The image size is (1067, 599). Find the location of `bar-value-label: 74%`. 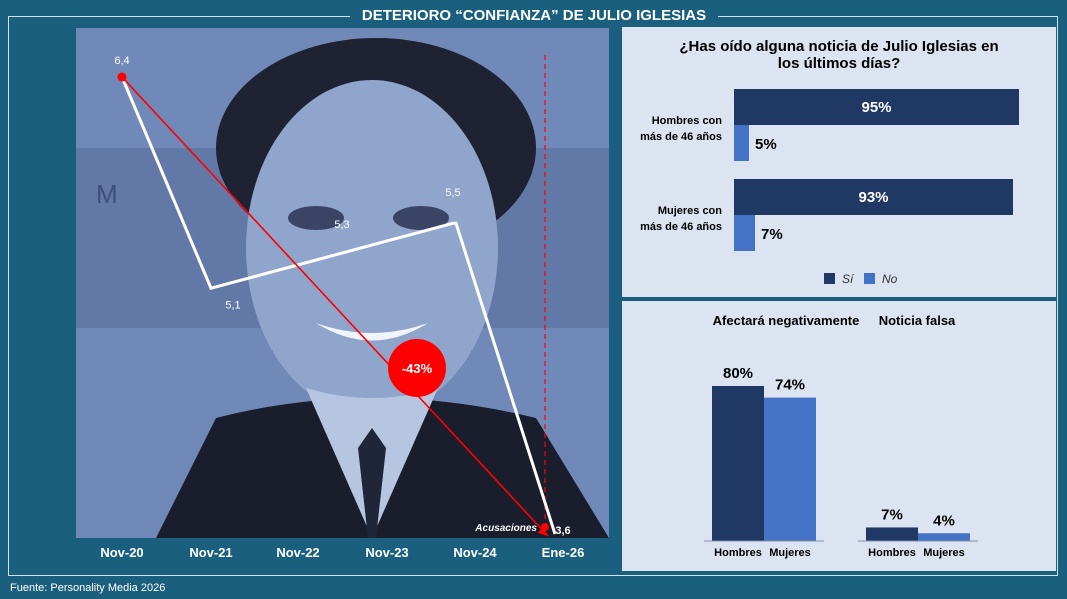

bar-value-label: 74% is located at coordinates (790, 385).